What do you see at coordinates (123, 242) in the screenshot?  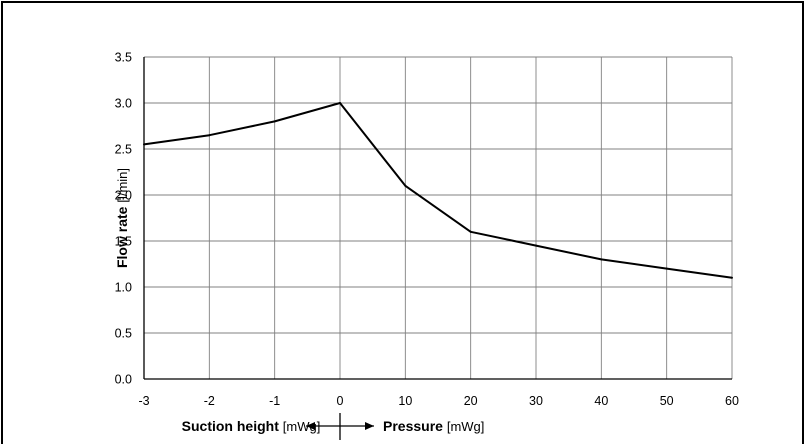 I see `y-tick-label: 1.5` at bounding box center [123, 242].